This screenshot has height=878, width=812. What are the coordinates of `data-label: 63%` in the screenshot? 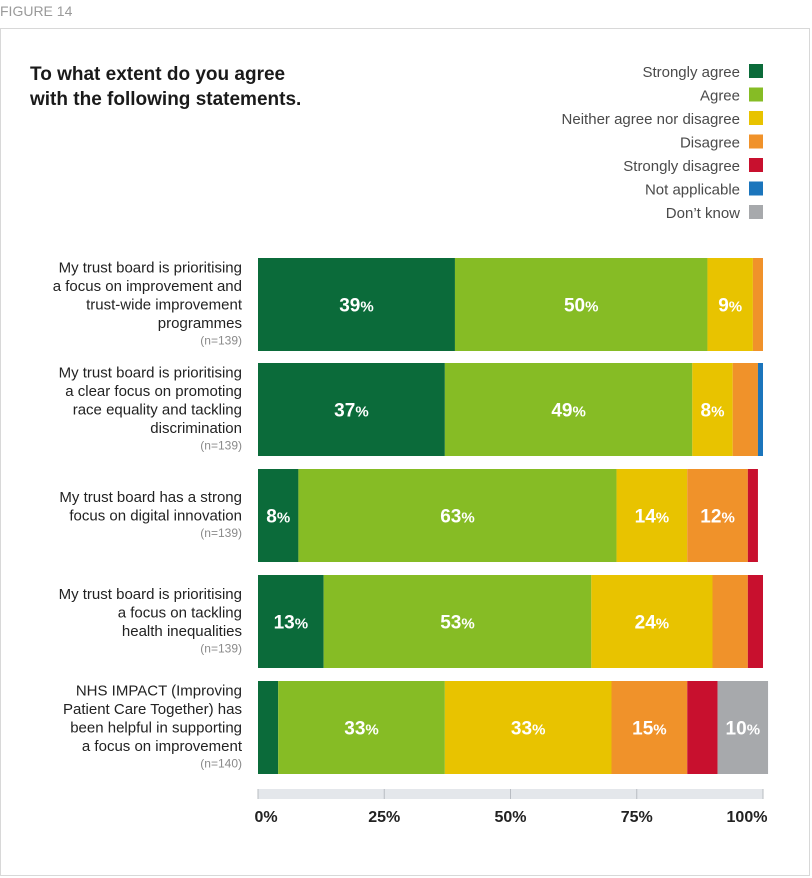 It's located at (457, 517).